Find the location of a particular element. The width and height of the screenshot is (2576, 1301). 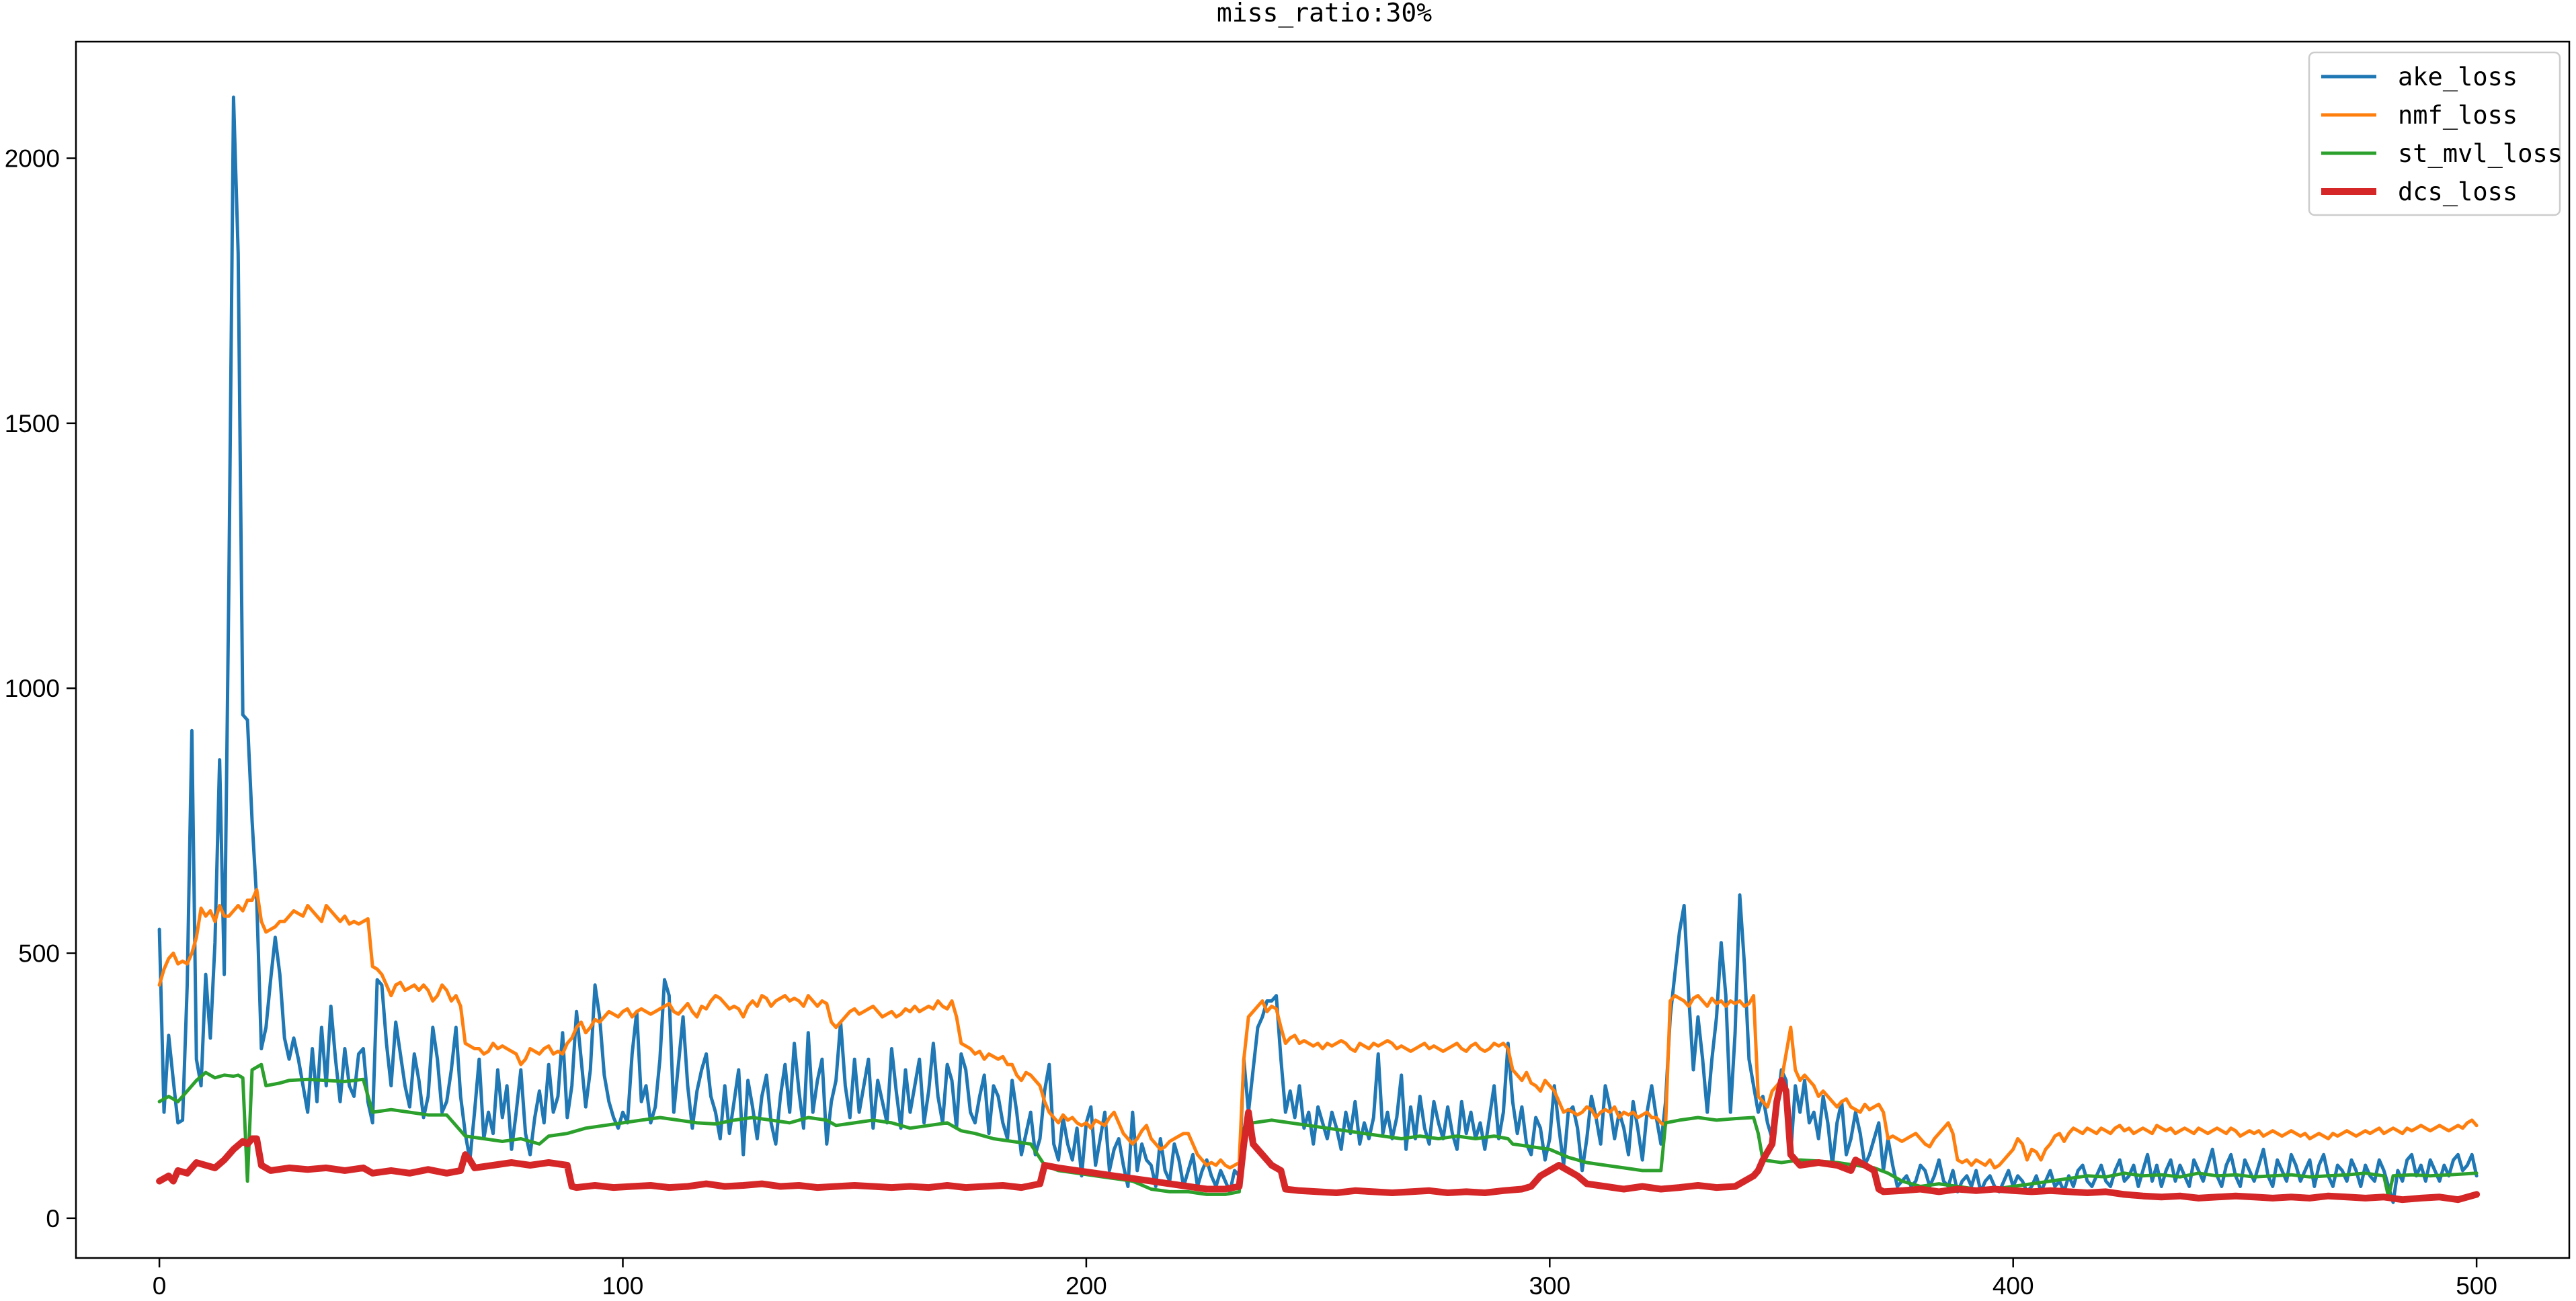

y-tick-label: 1500 is located at coordinates (32, 423).